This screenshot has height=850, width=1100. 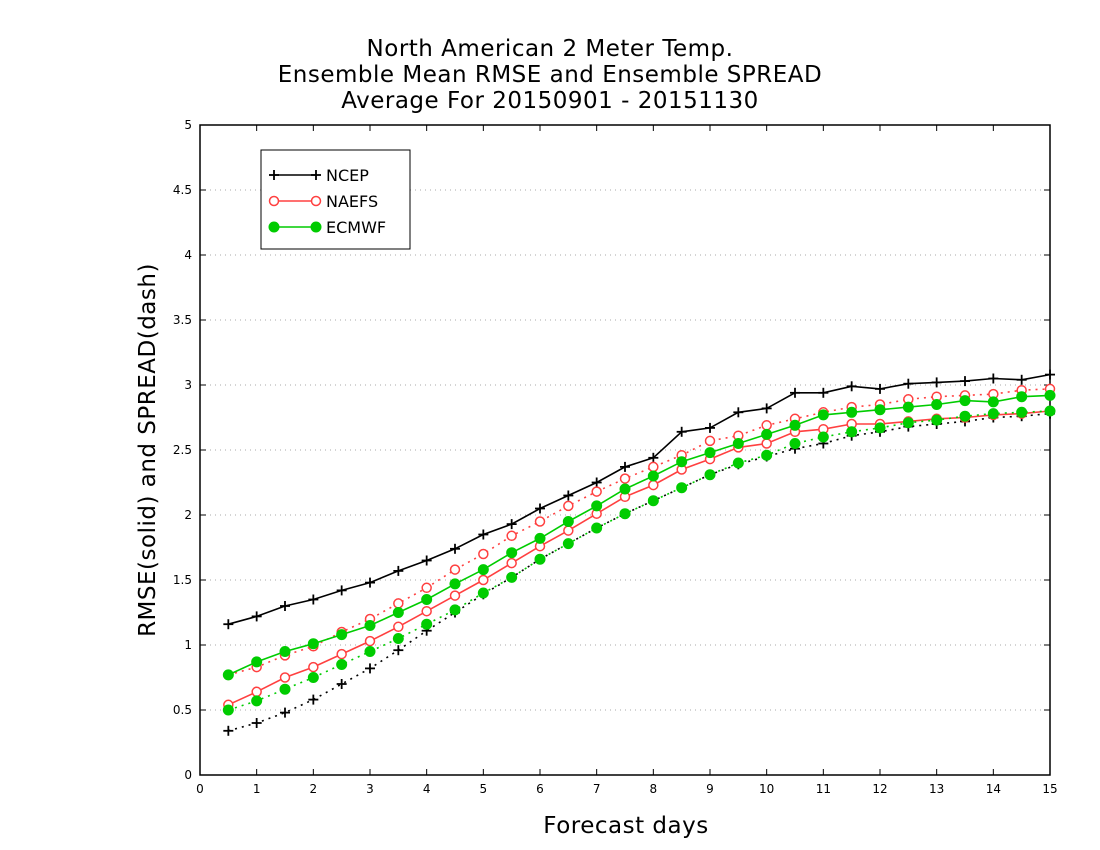 I want to click on y-tick-label-1: 0.5, so click(x=182, y=710).